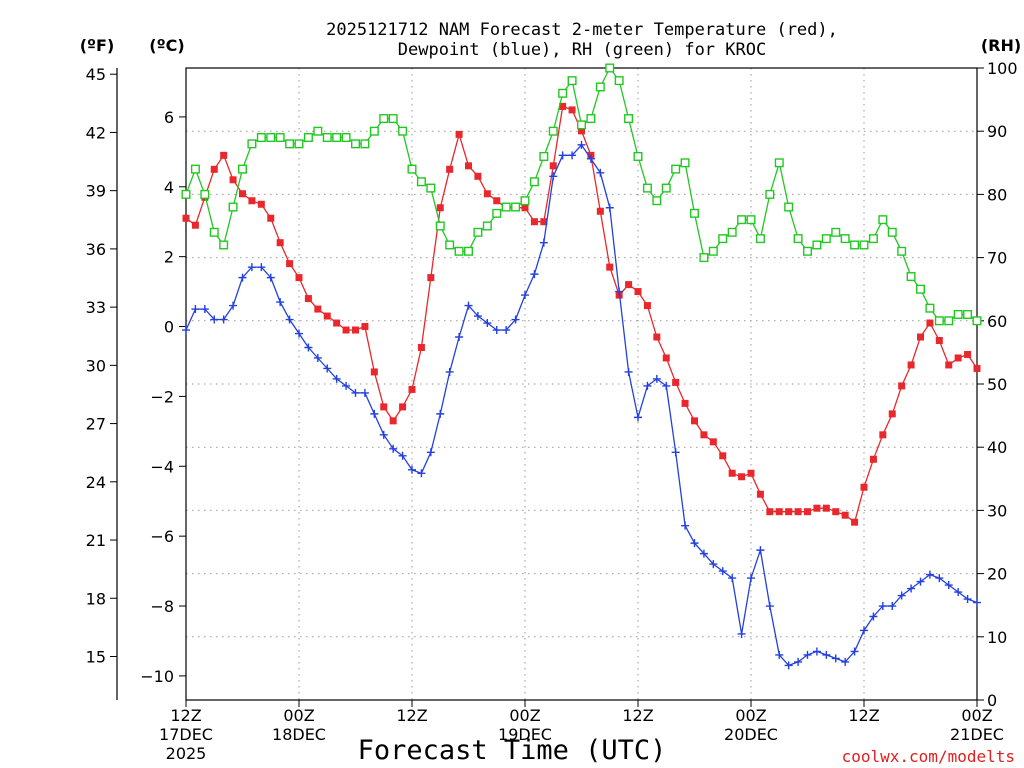 The height and width of the screenshot is (768, 1024). What do you see at coordinates (169, 327) in the screenshot?
I see `celsius-tick-label: 0` at bounding box center [169, 327].